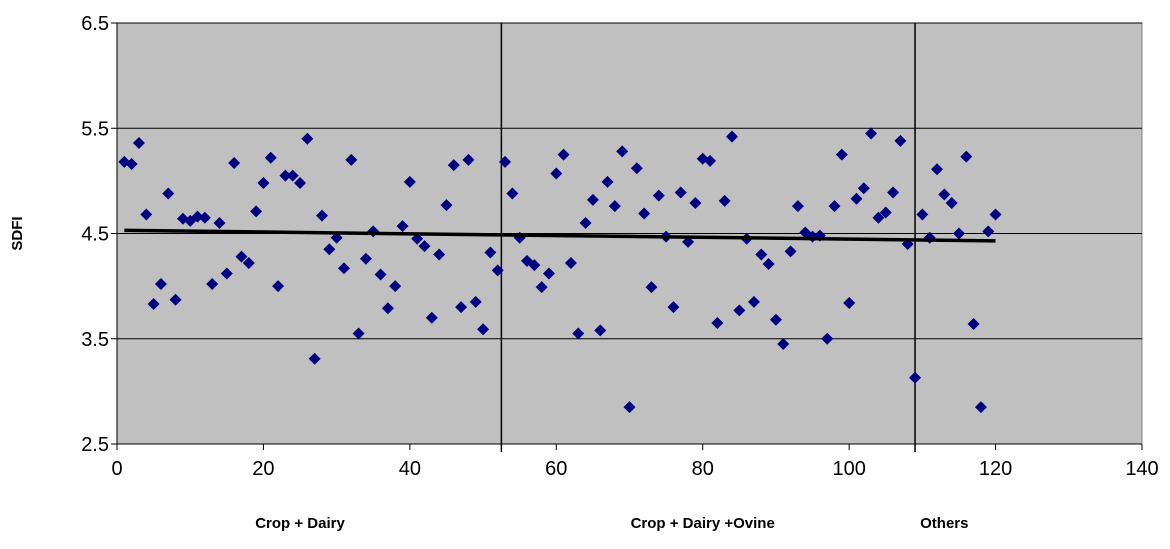 The width and height of the screenshot is (1170, 549). Describe the element at coordinates (611, 523) in the screenshot. I see `group-labels: Crop + Dairy Crop + Dairy +Ovine Others` at that location.